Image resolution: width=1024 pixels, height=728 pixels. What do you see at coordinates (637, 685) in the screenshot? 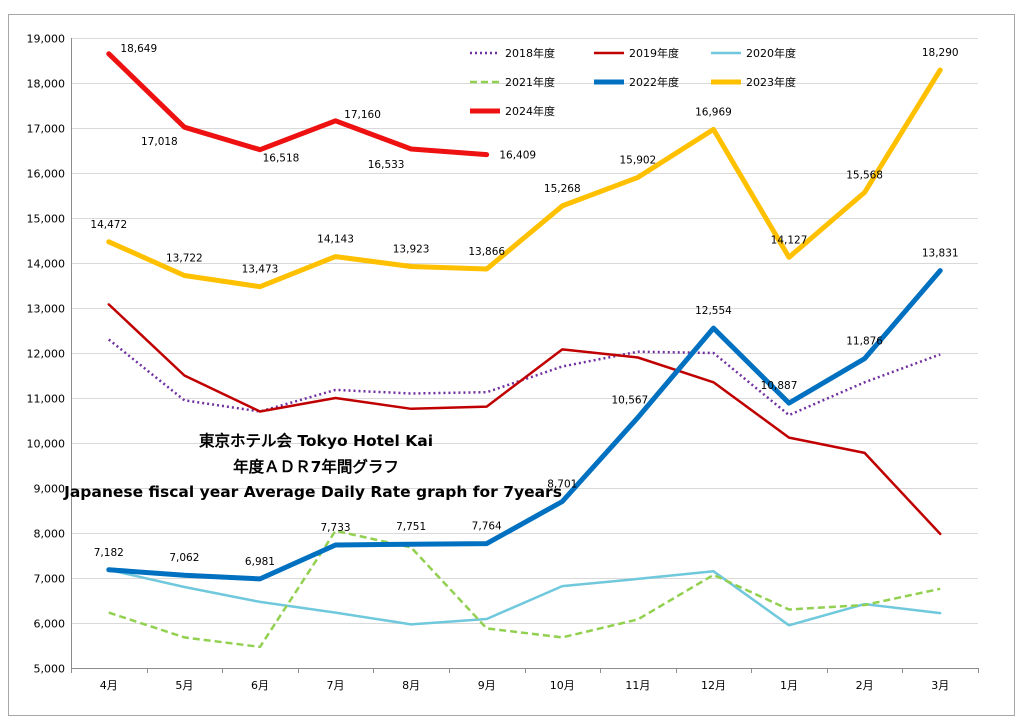
I see `x-tick-label: 11月` at bounding box center [637, 685].